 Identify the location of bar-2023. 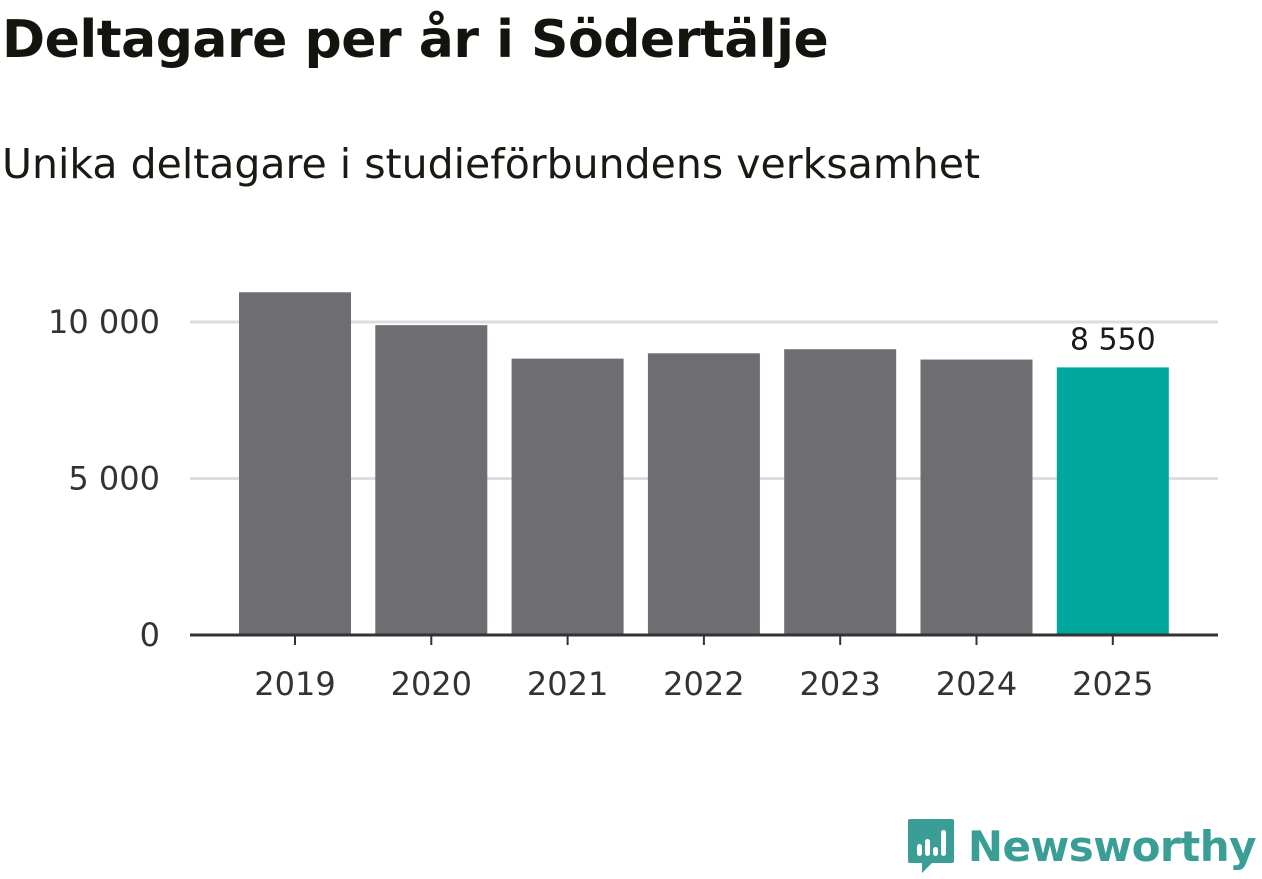
(840, 492).